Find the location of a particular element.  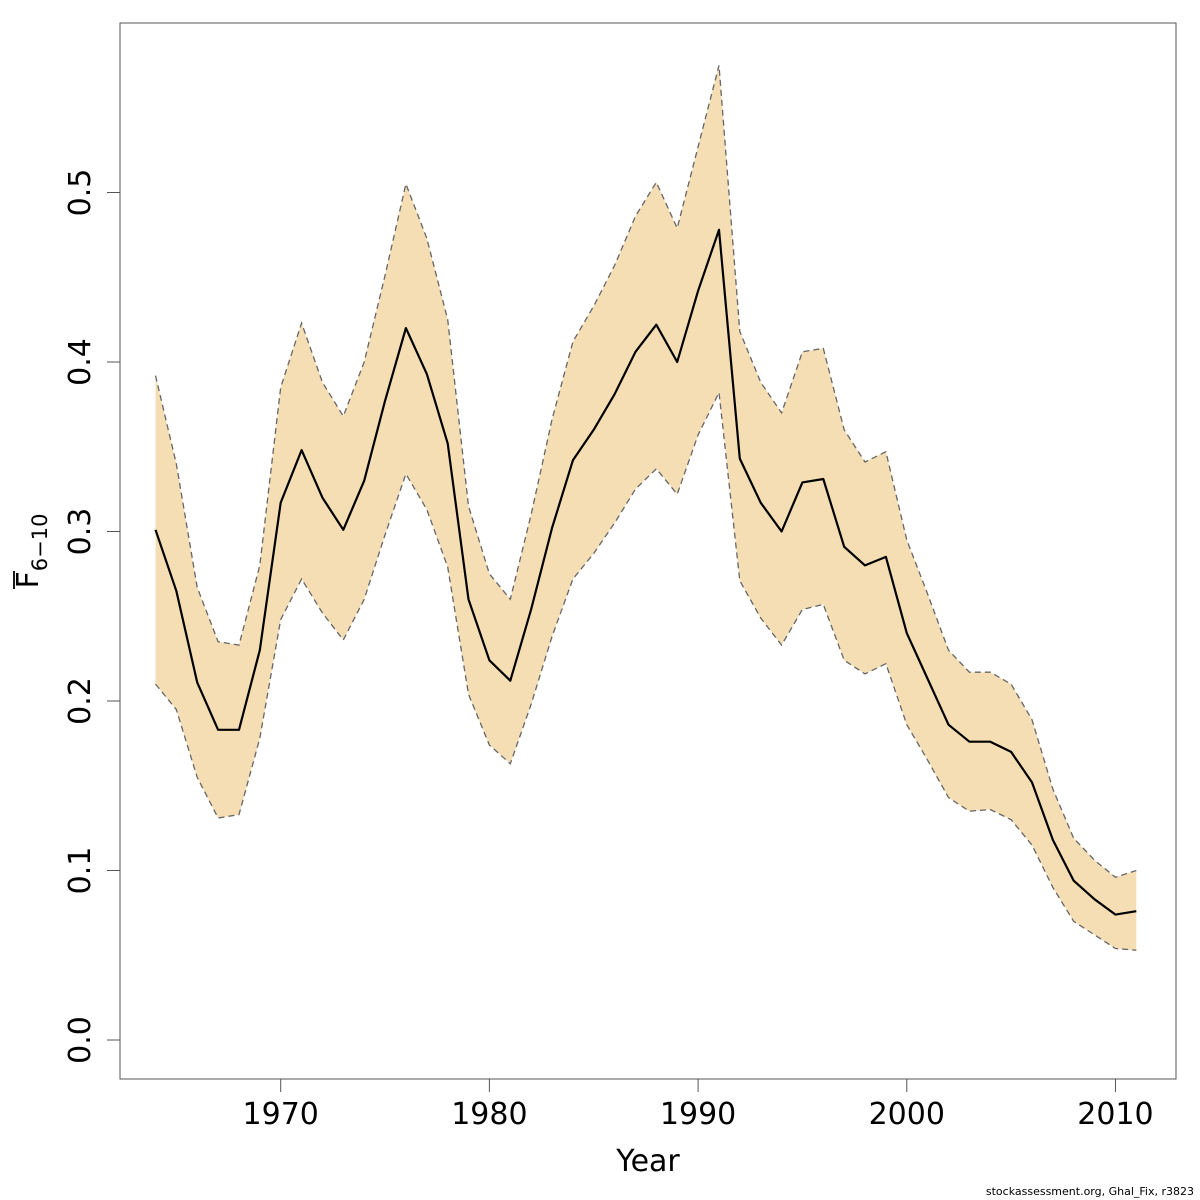

x-tick-label: 1970 is located at coordinates (281, 1114).